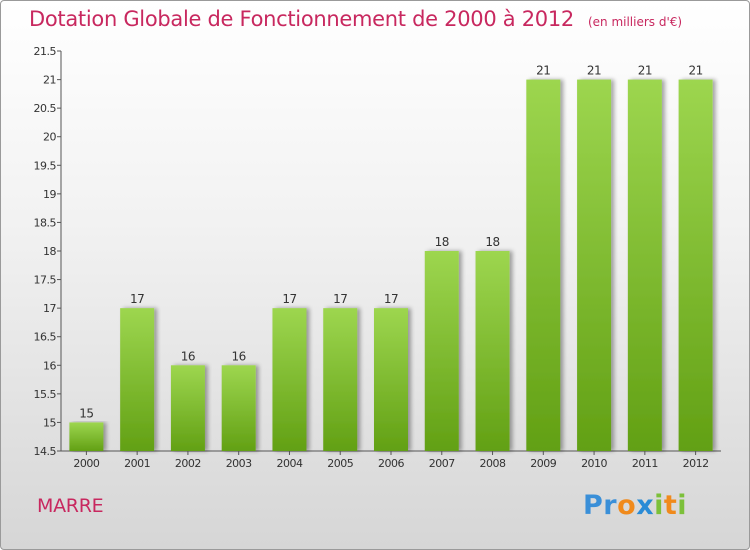 This screenshot has height=550, width=750. Describe the element at coordinates (45, 337) in the screenshot. I see `y-tick-label: 16.5` at that location.